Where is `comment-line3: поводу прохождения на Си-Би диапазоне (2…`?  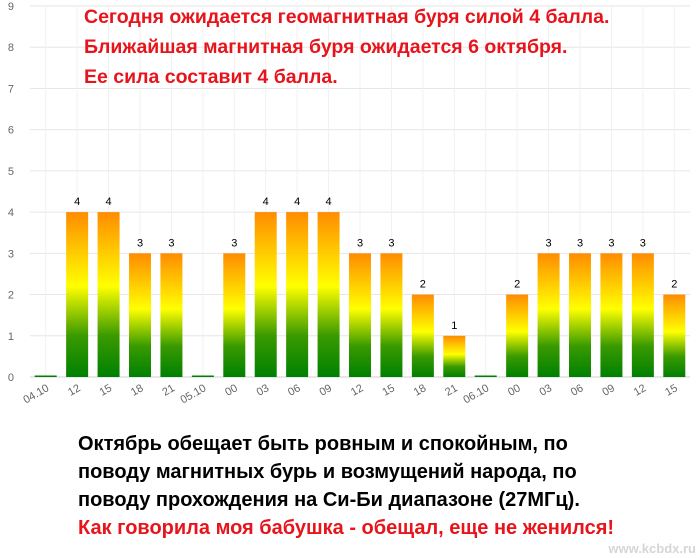 comment-line3: поводу прохождения на Си-Би диапазоне (2… is located at coordinates (329, 500).